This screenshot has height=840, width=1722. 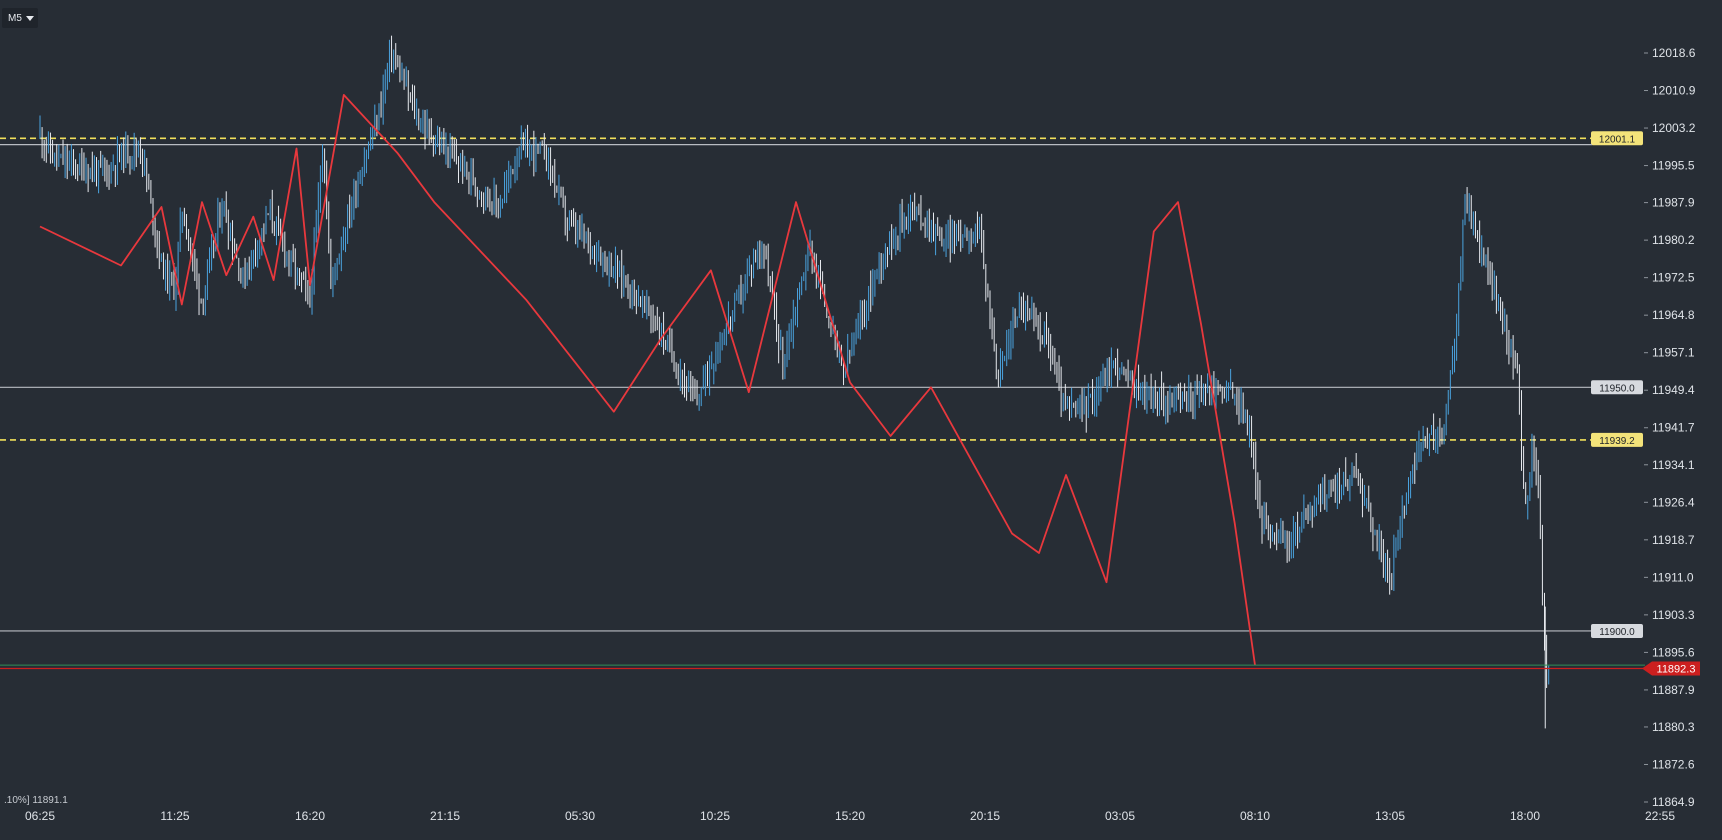 I want to click on y-tick-label: 11872.6, so click(x=1673, y=764).